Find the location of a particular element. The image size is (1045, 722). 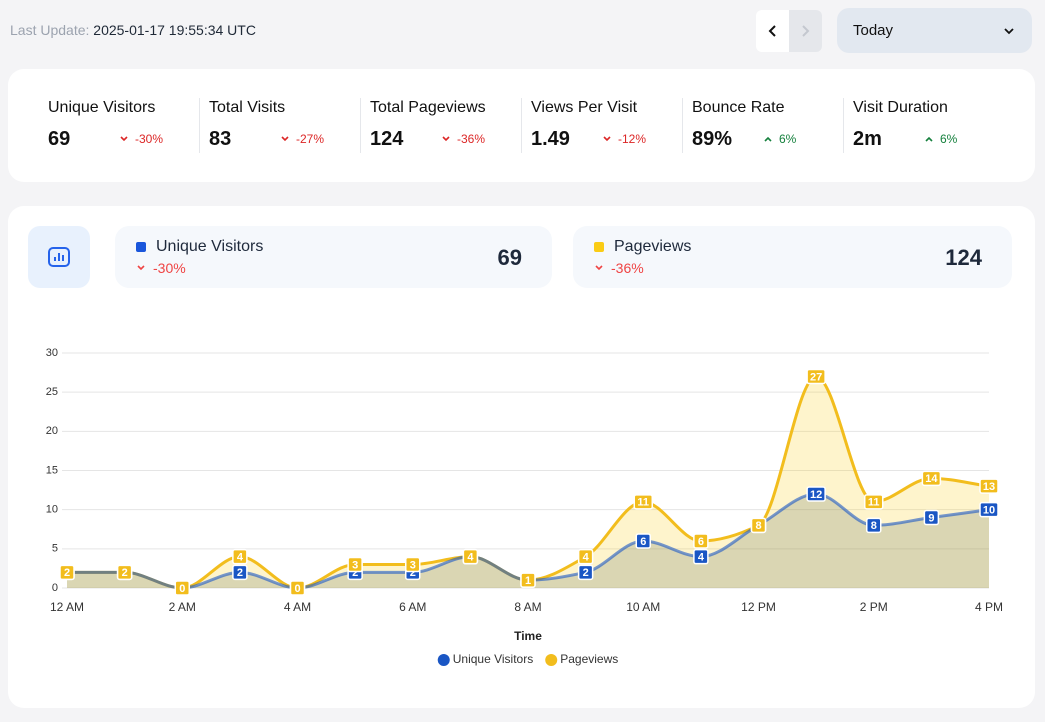

last-update-value: 2025-01-17 19:55:34 UTC is located at coordinates (174, 30).